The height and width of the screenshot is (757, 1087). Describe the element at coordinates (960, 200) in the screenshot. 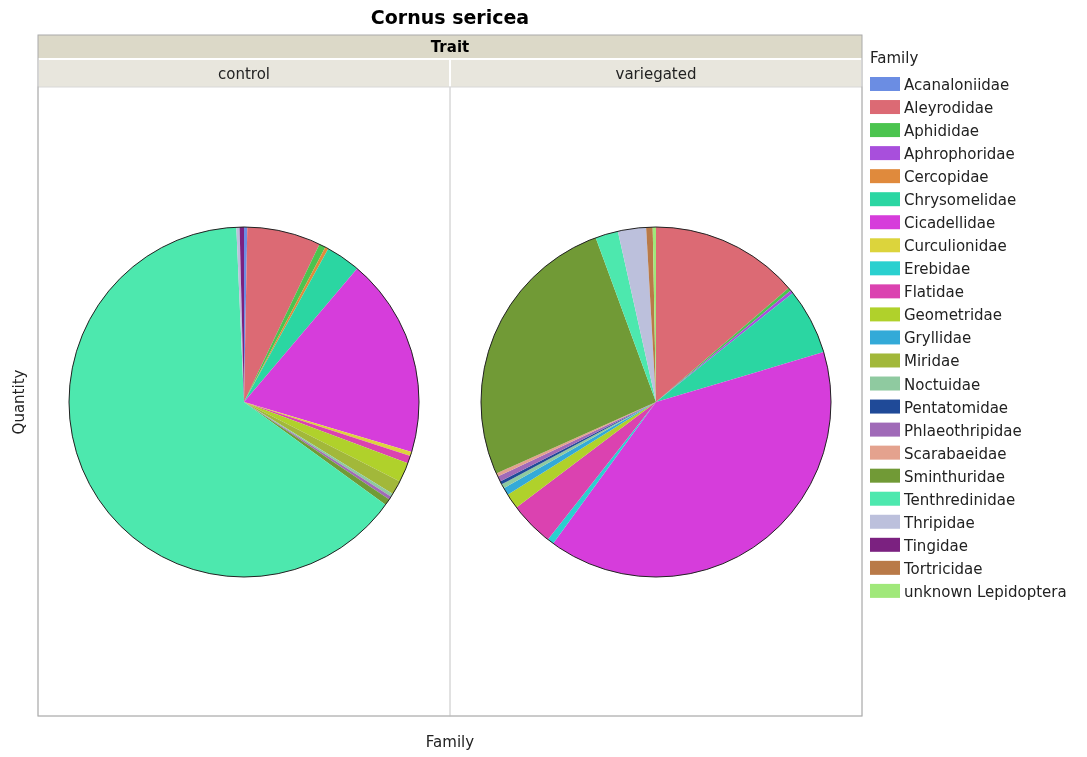

I see `legend-label: Chrysomelidae` at that location.